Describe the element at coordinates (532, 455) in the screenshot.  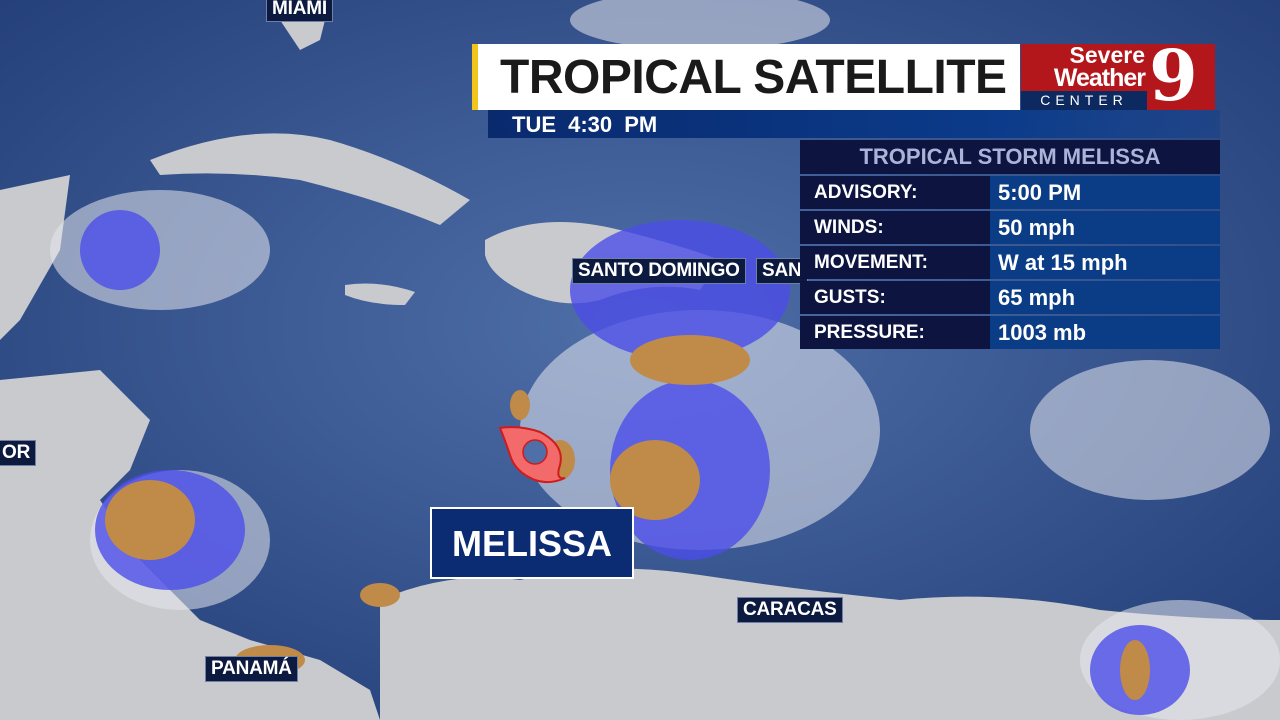
I see `tropical-storm-icon` at that location.